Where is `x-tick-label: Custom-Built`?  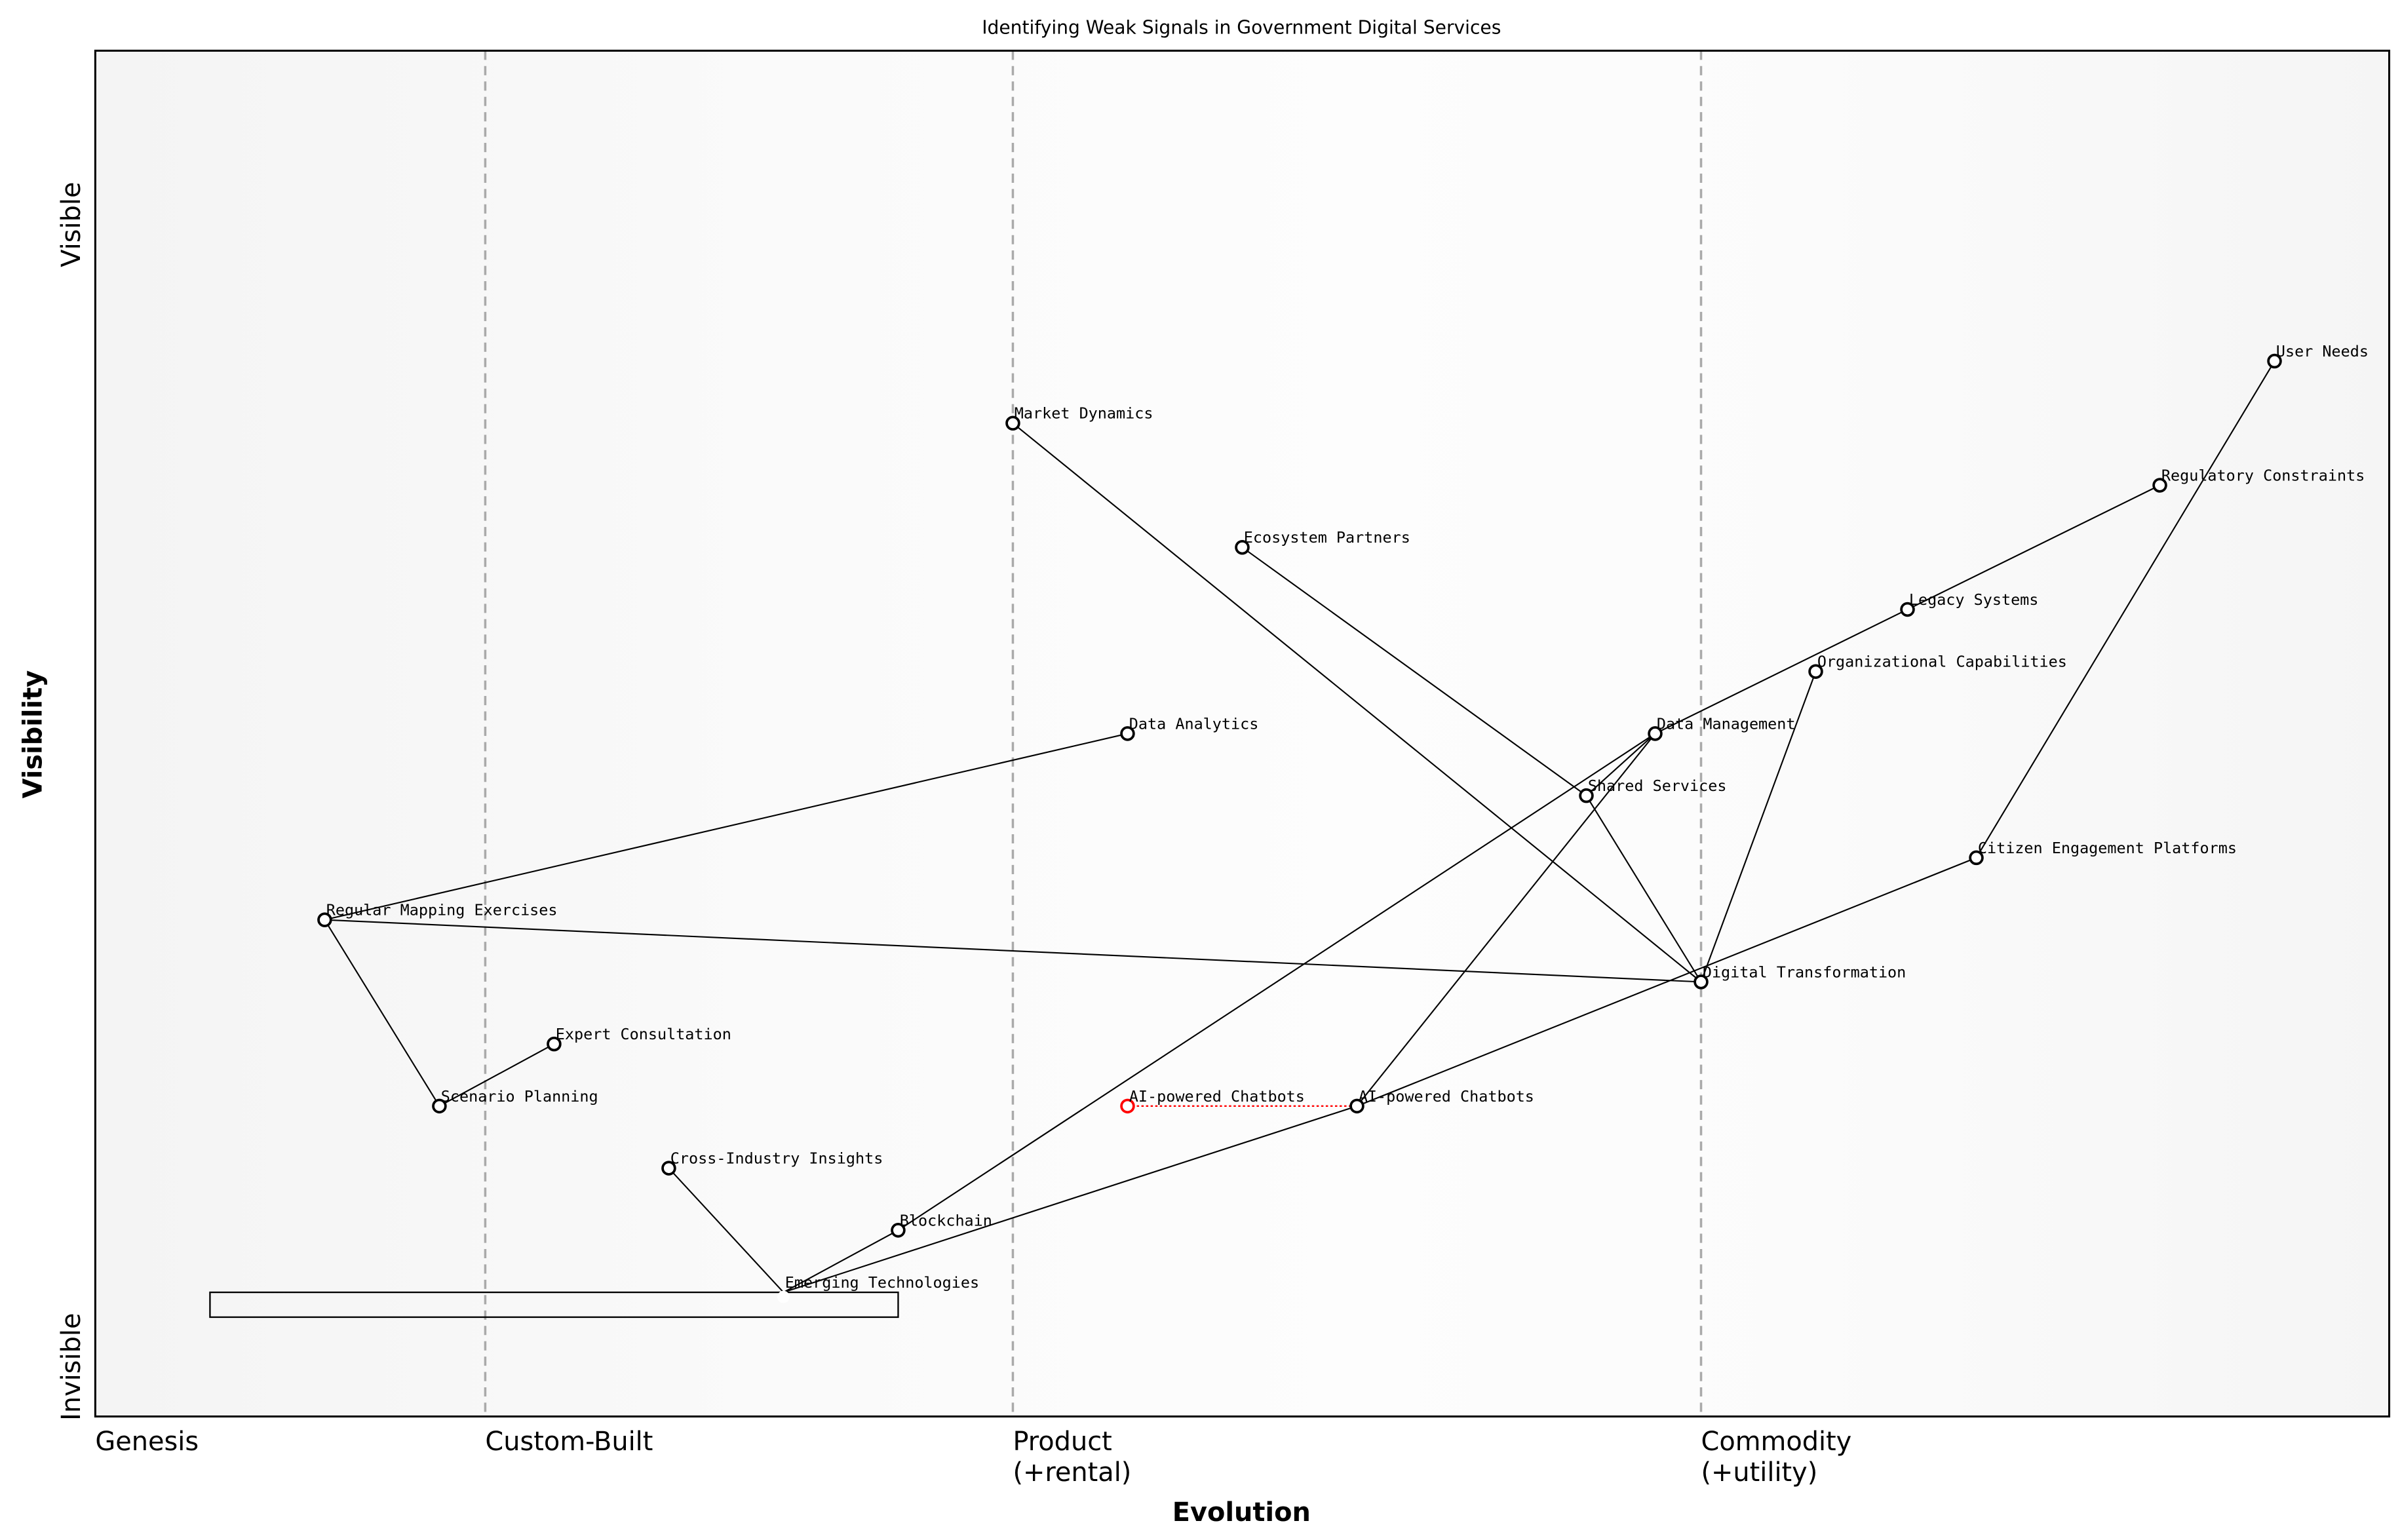 x-tick-label: Custom-Built is located at coordinates (569, 1442).